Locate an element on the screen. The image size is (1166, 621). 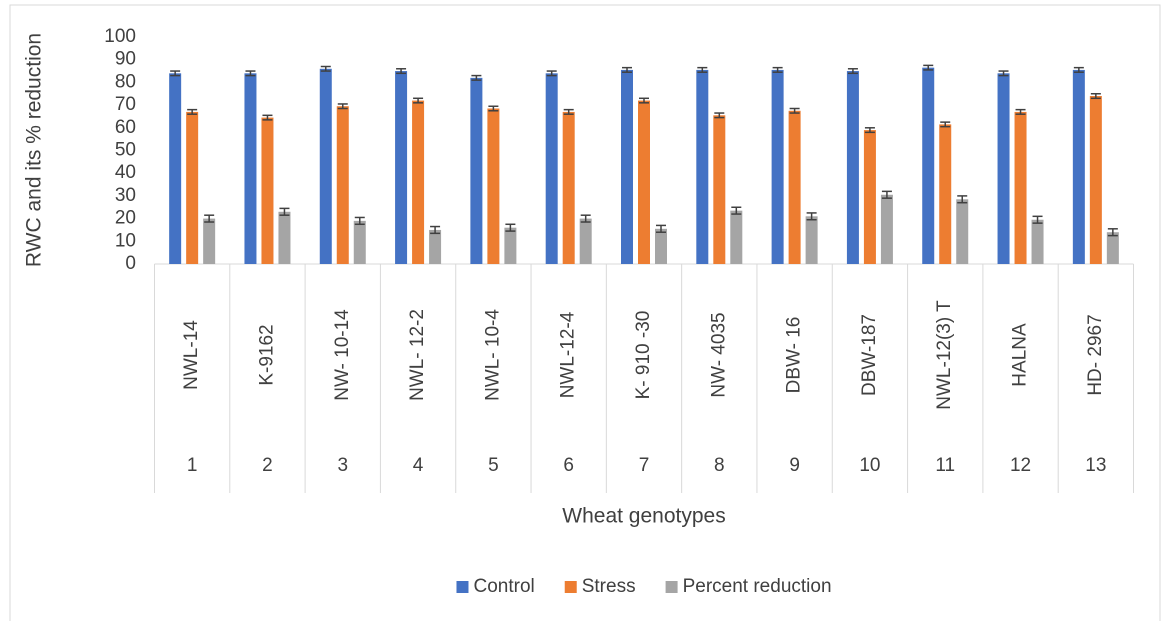
x-tick-label: DBW- 16 is located at coordinates (794, 355).